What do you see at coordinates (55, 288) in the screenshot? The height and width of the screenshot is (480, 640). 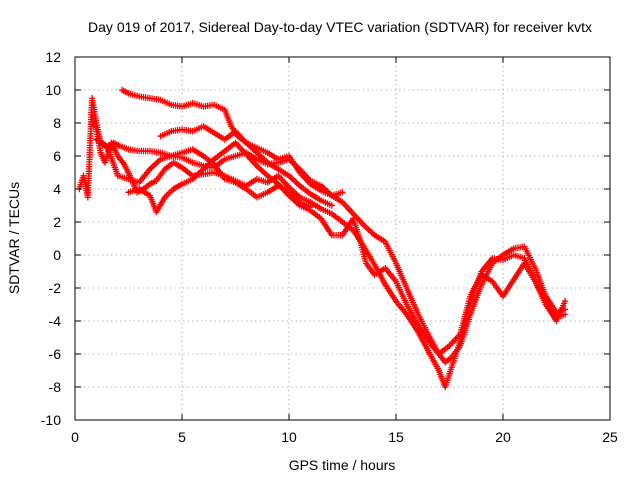 I see `y-tick-label: -2` at bounding box center [55, 288].